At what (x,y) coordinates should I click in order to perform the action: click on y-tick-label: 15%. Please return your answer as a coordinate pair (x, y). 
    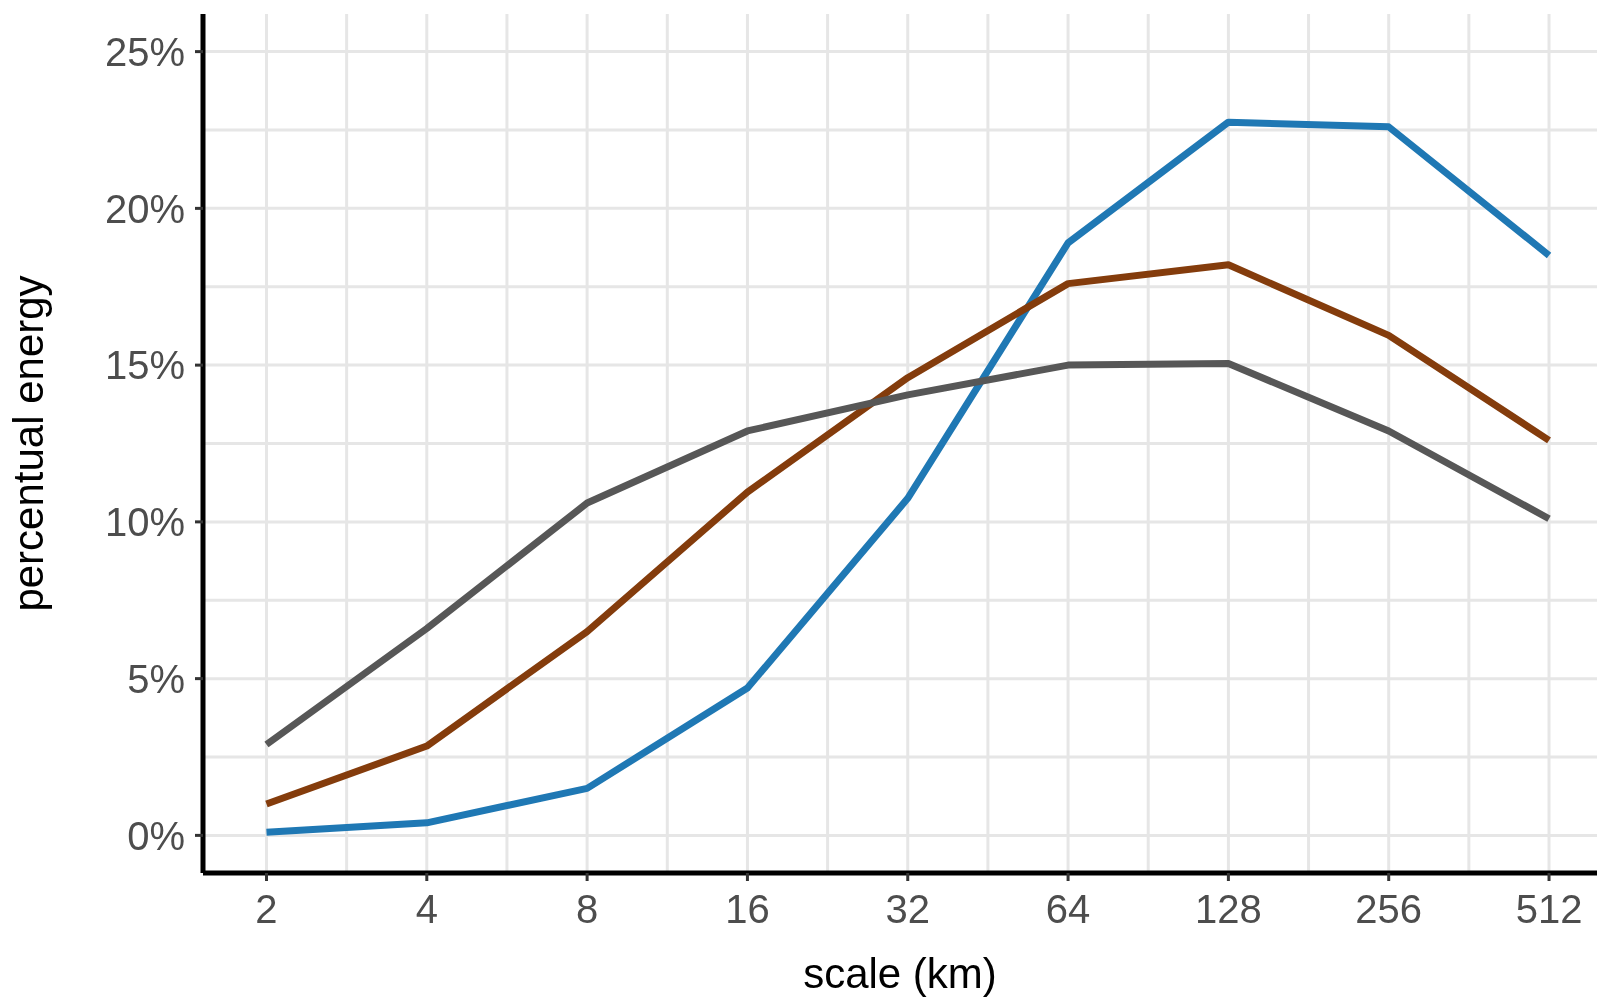
    Looking at the image, I should click on (144, 365).